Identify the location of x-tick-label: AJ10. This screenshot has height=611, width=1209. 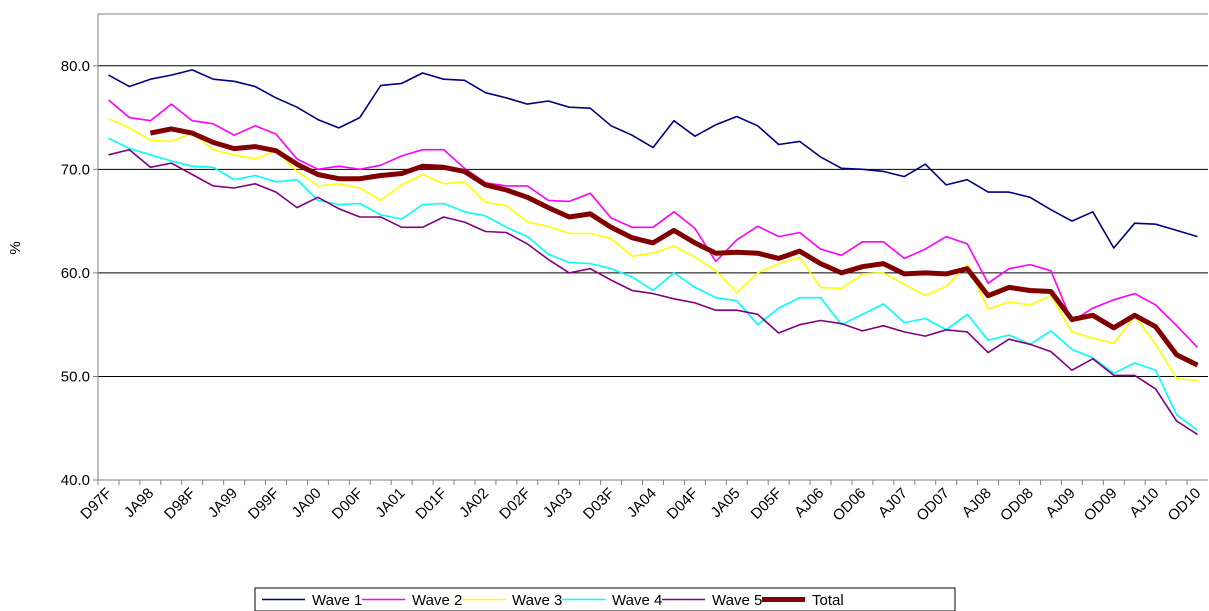
(1144, 503).